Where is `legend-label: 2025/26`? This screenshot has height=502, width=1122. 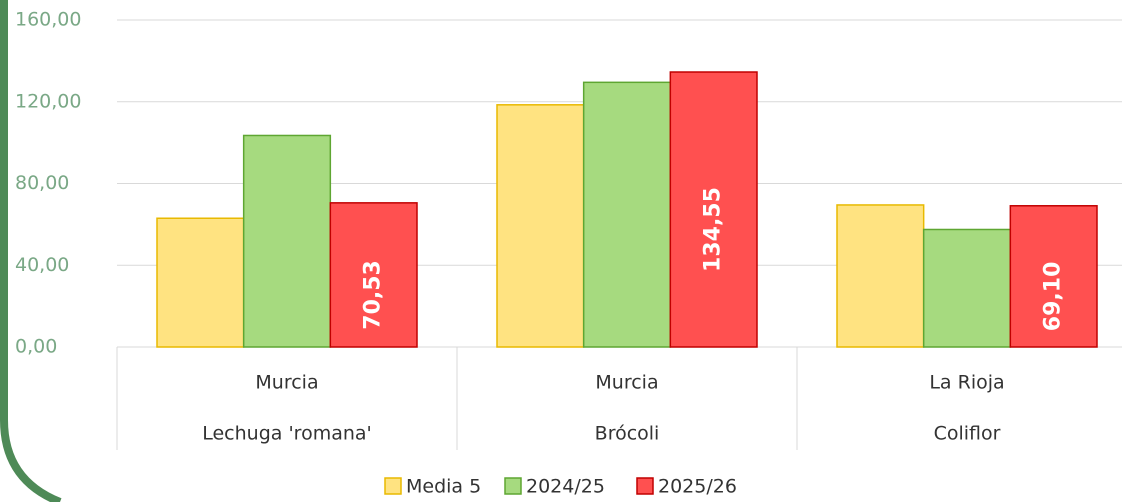
legend-label: 2025/26 is located at coordinates (697, 487).